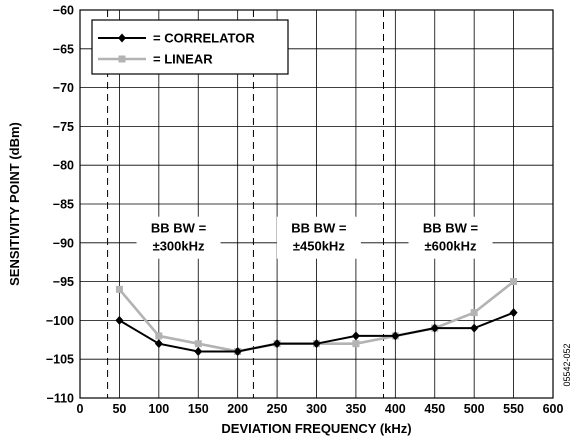 The height and width of the screenshot is (442, 577). Describe the element at coordinates (14, 204) in the screenshot. I see `y-axis-title: SENSITIVITY POINT (dBm)` at that location.